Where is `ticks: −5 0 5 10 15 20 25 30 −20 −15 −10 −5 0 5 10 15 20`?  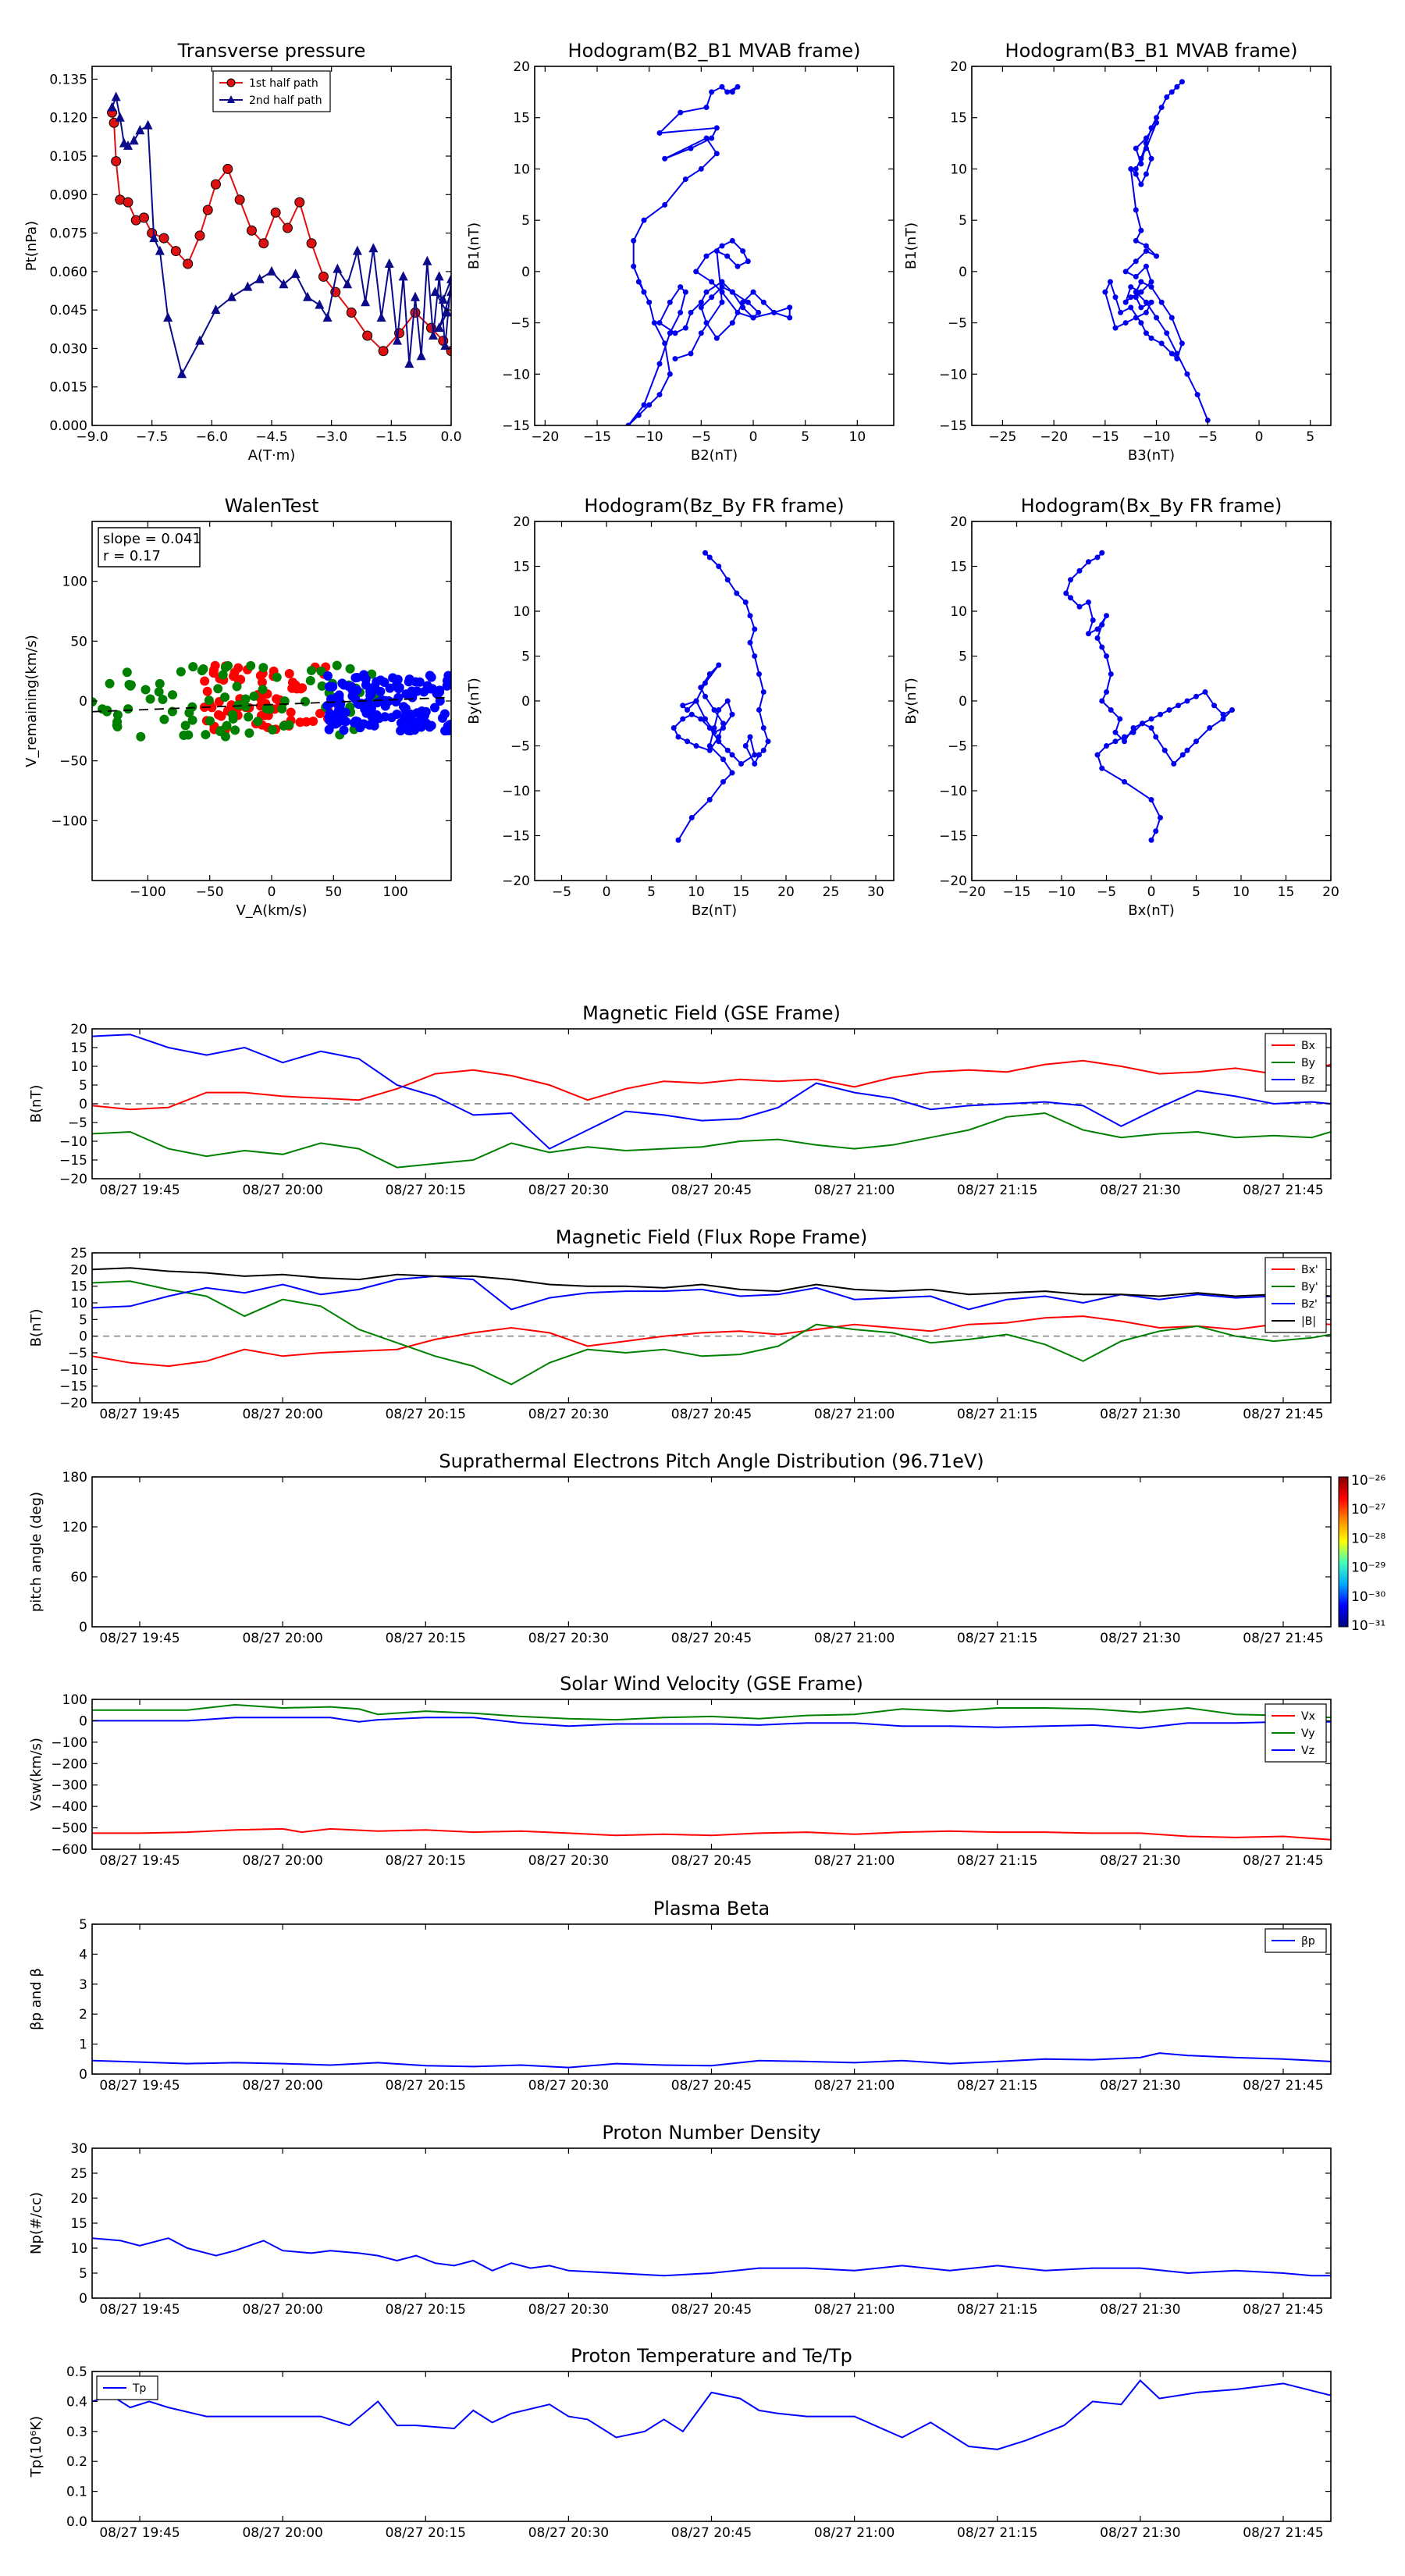
ticks: −5 0 5 10 15 20 25 30 −20 −15 −10 −5 0 5 10 15 20 is located at coordinates (698, 707).